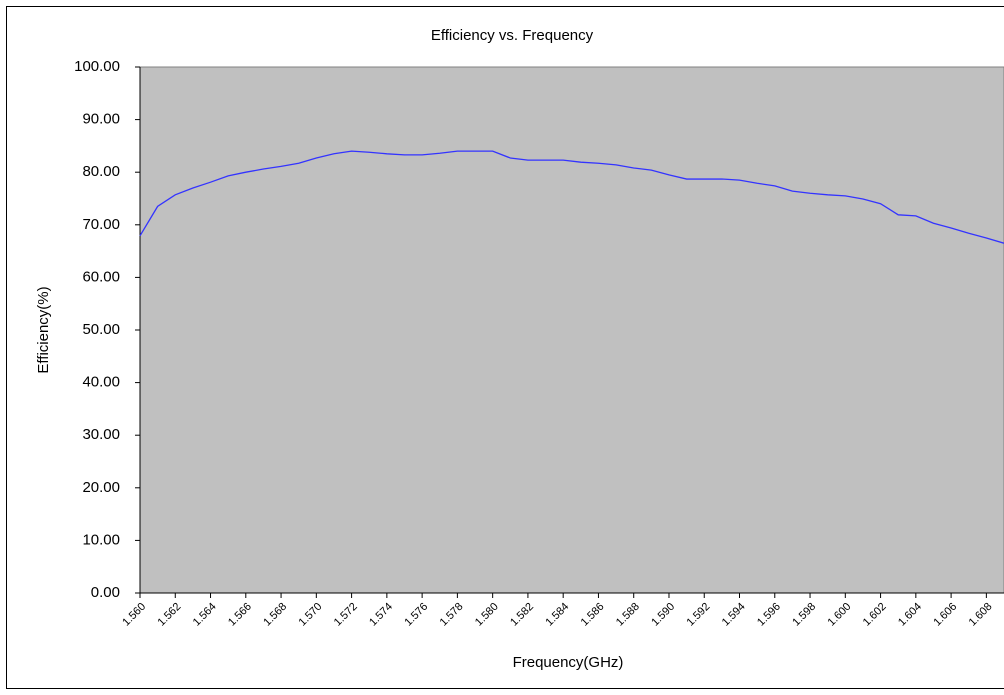 This screenshot has height=695, width=1004. Describe the element at coordinates (101, 487) in the screenshot. I see `y-tick-label: 20.00` at that location.